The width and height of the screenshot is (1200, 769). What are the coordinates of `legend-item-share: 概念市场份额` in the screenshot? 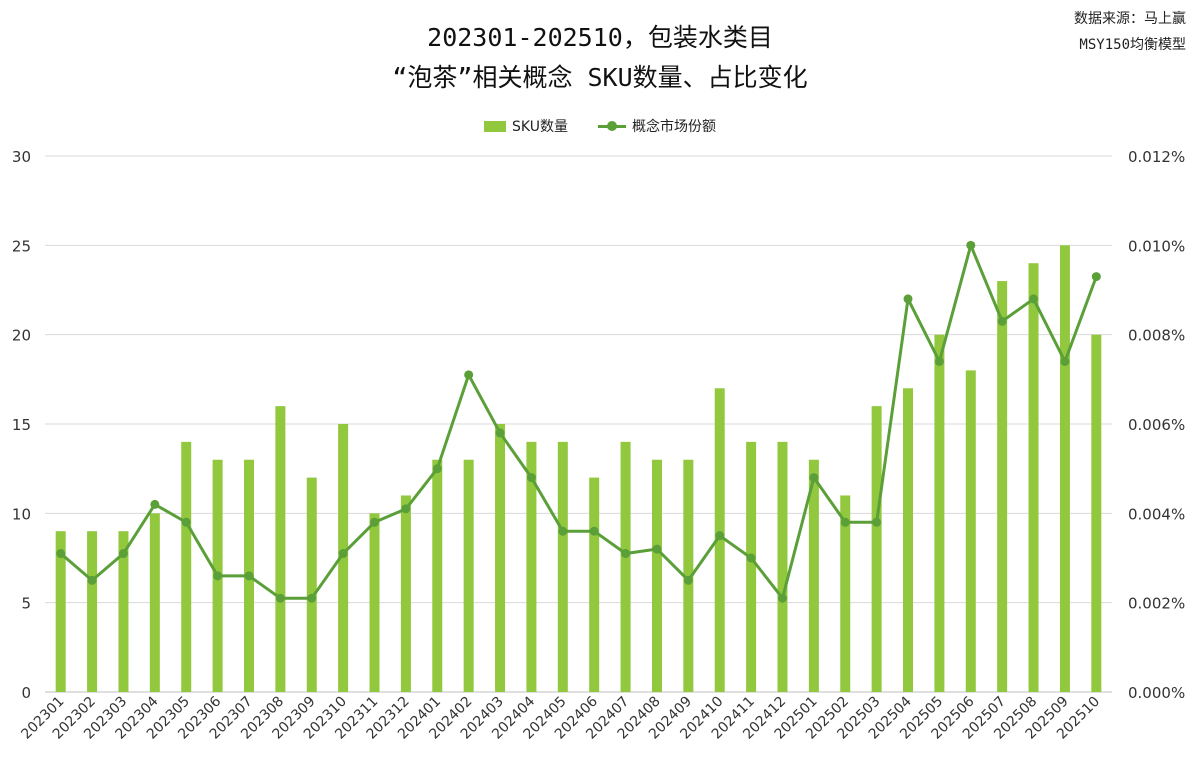 It's located at (656, 126).